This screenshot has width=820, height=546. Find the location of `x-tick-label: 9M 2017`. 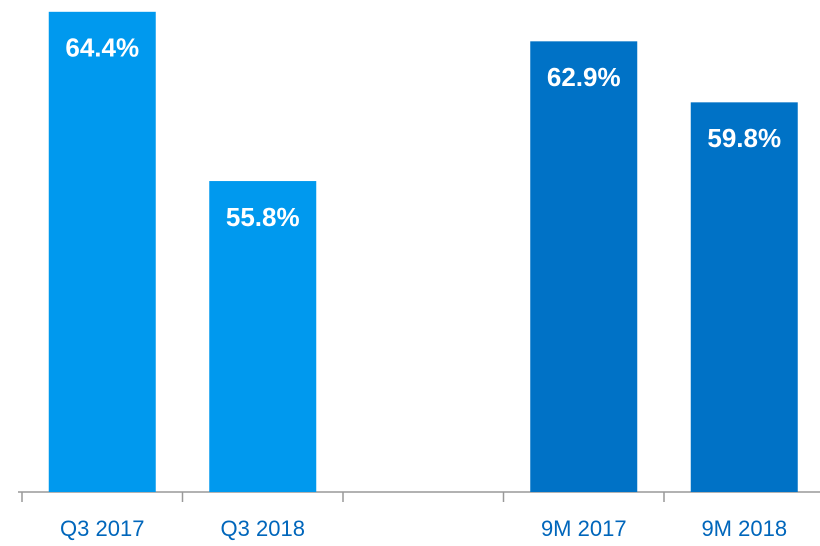

x-tick-label: 9M 2017 is located at coordinates (584, 528).